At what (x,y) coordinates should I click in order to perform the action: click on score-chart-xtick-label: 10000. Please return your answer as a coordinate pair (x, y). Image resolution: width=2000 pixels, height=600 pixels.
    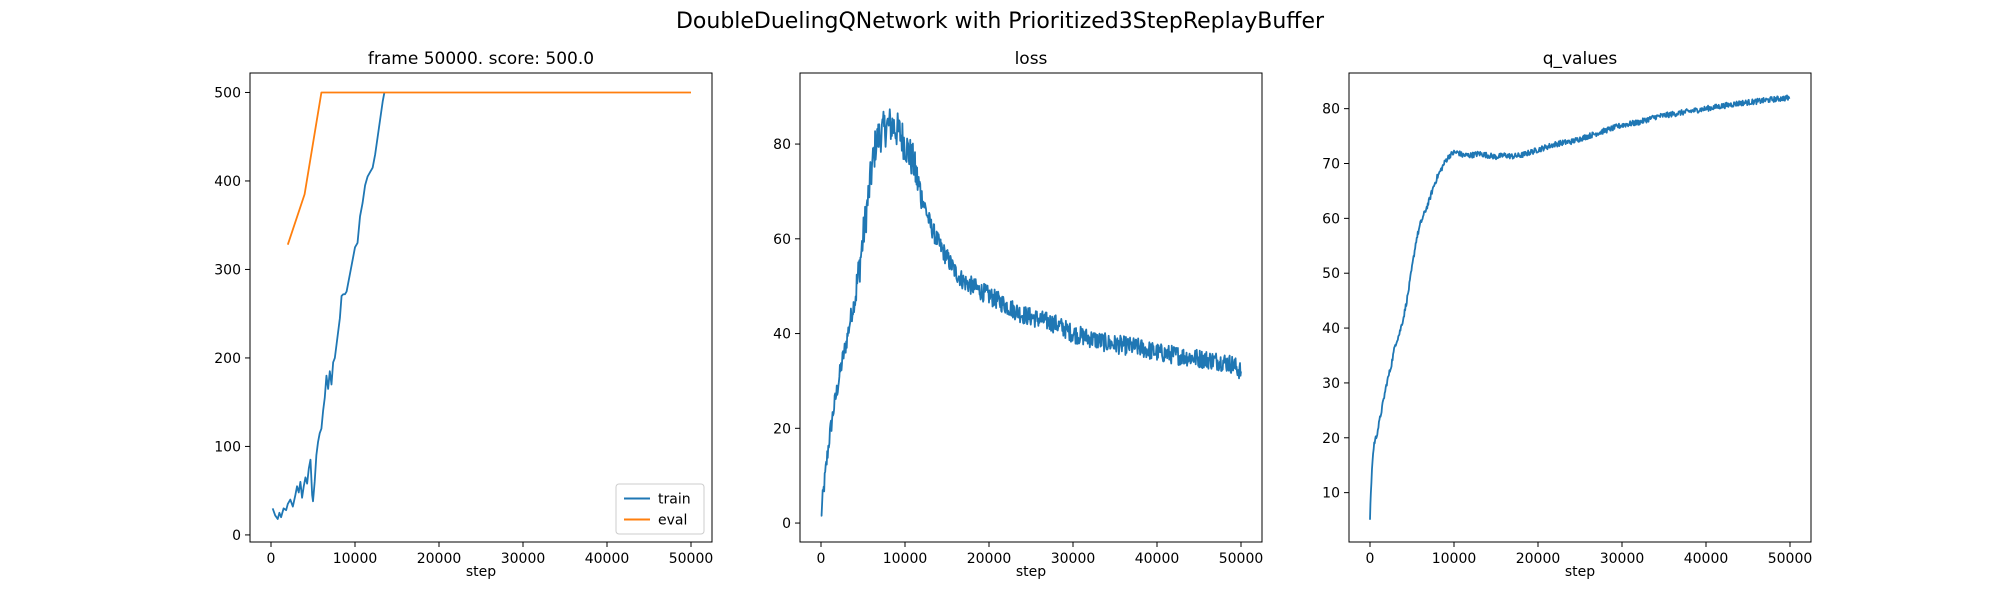
    Looking at the image, I should click on (355, 559).